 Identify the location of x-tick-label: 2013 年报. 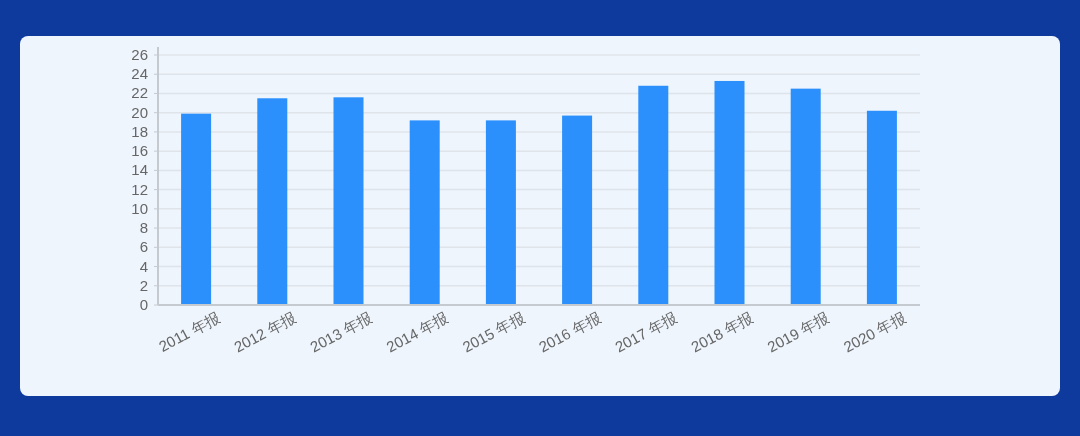
(341, 332).